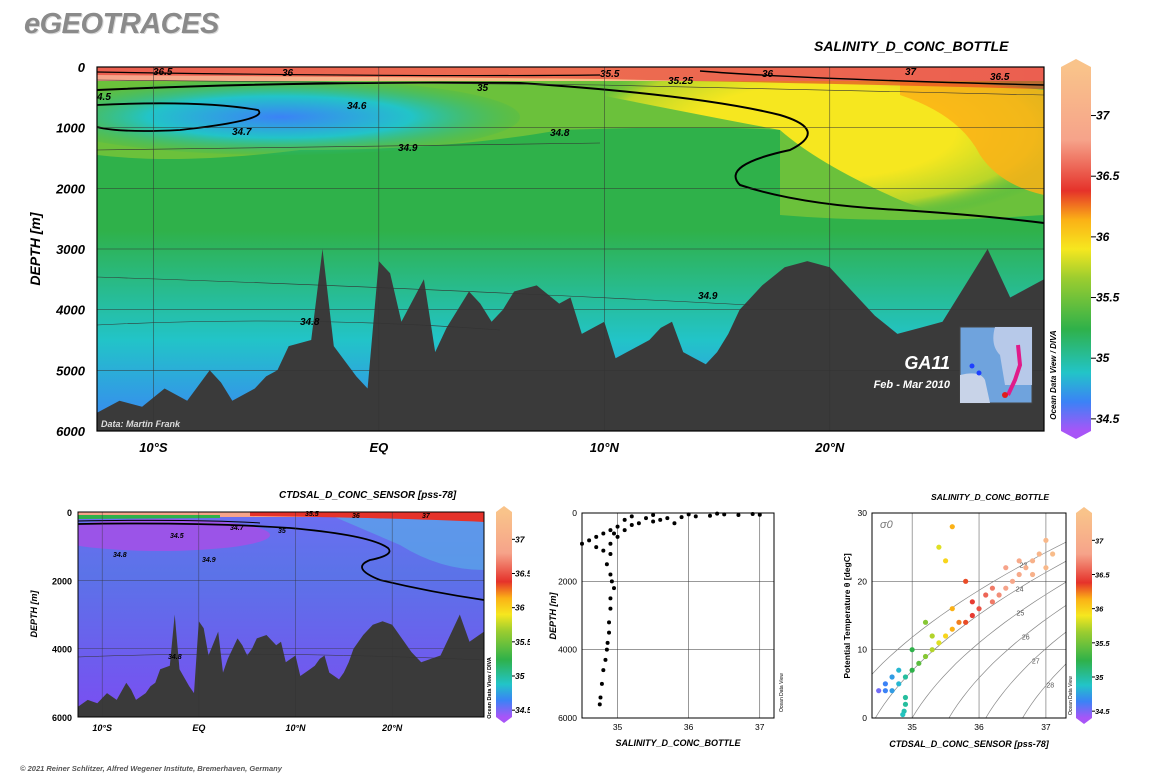 This screenshot has height=779, width=1156. I want to click on odv-label-ts: Ocean Data View, so click(1071, 695).